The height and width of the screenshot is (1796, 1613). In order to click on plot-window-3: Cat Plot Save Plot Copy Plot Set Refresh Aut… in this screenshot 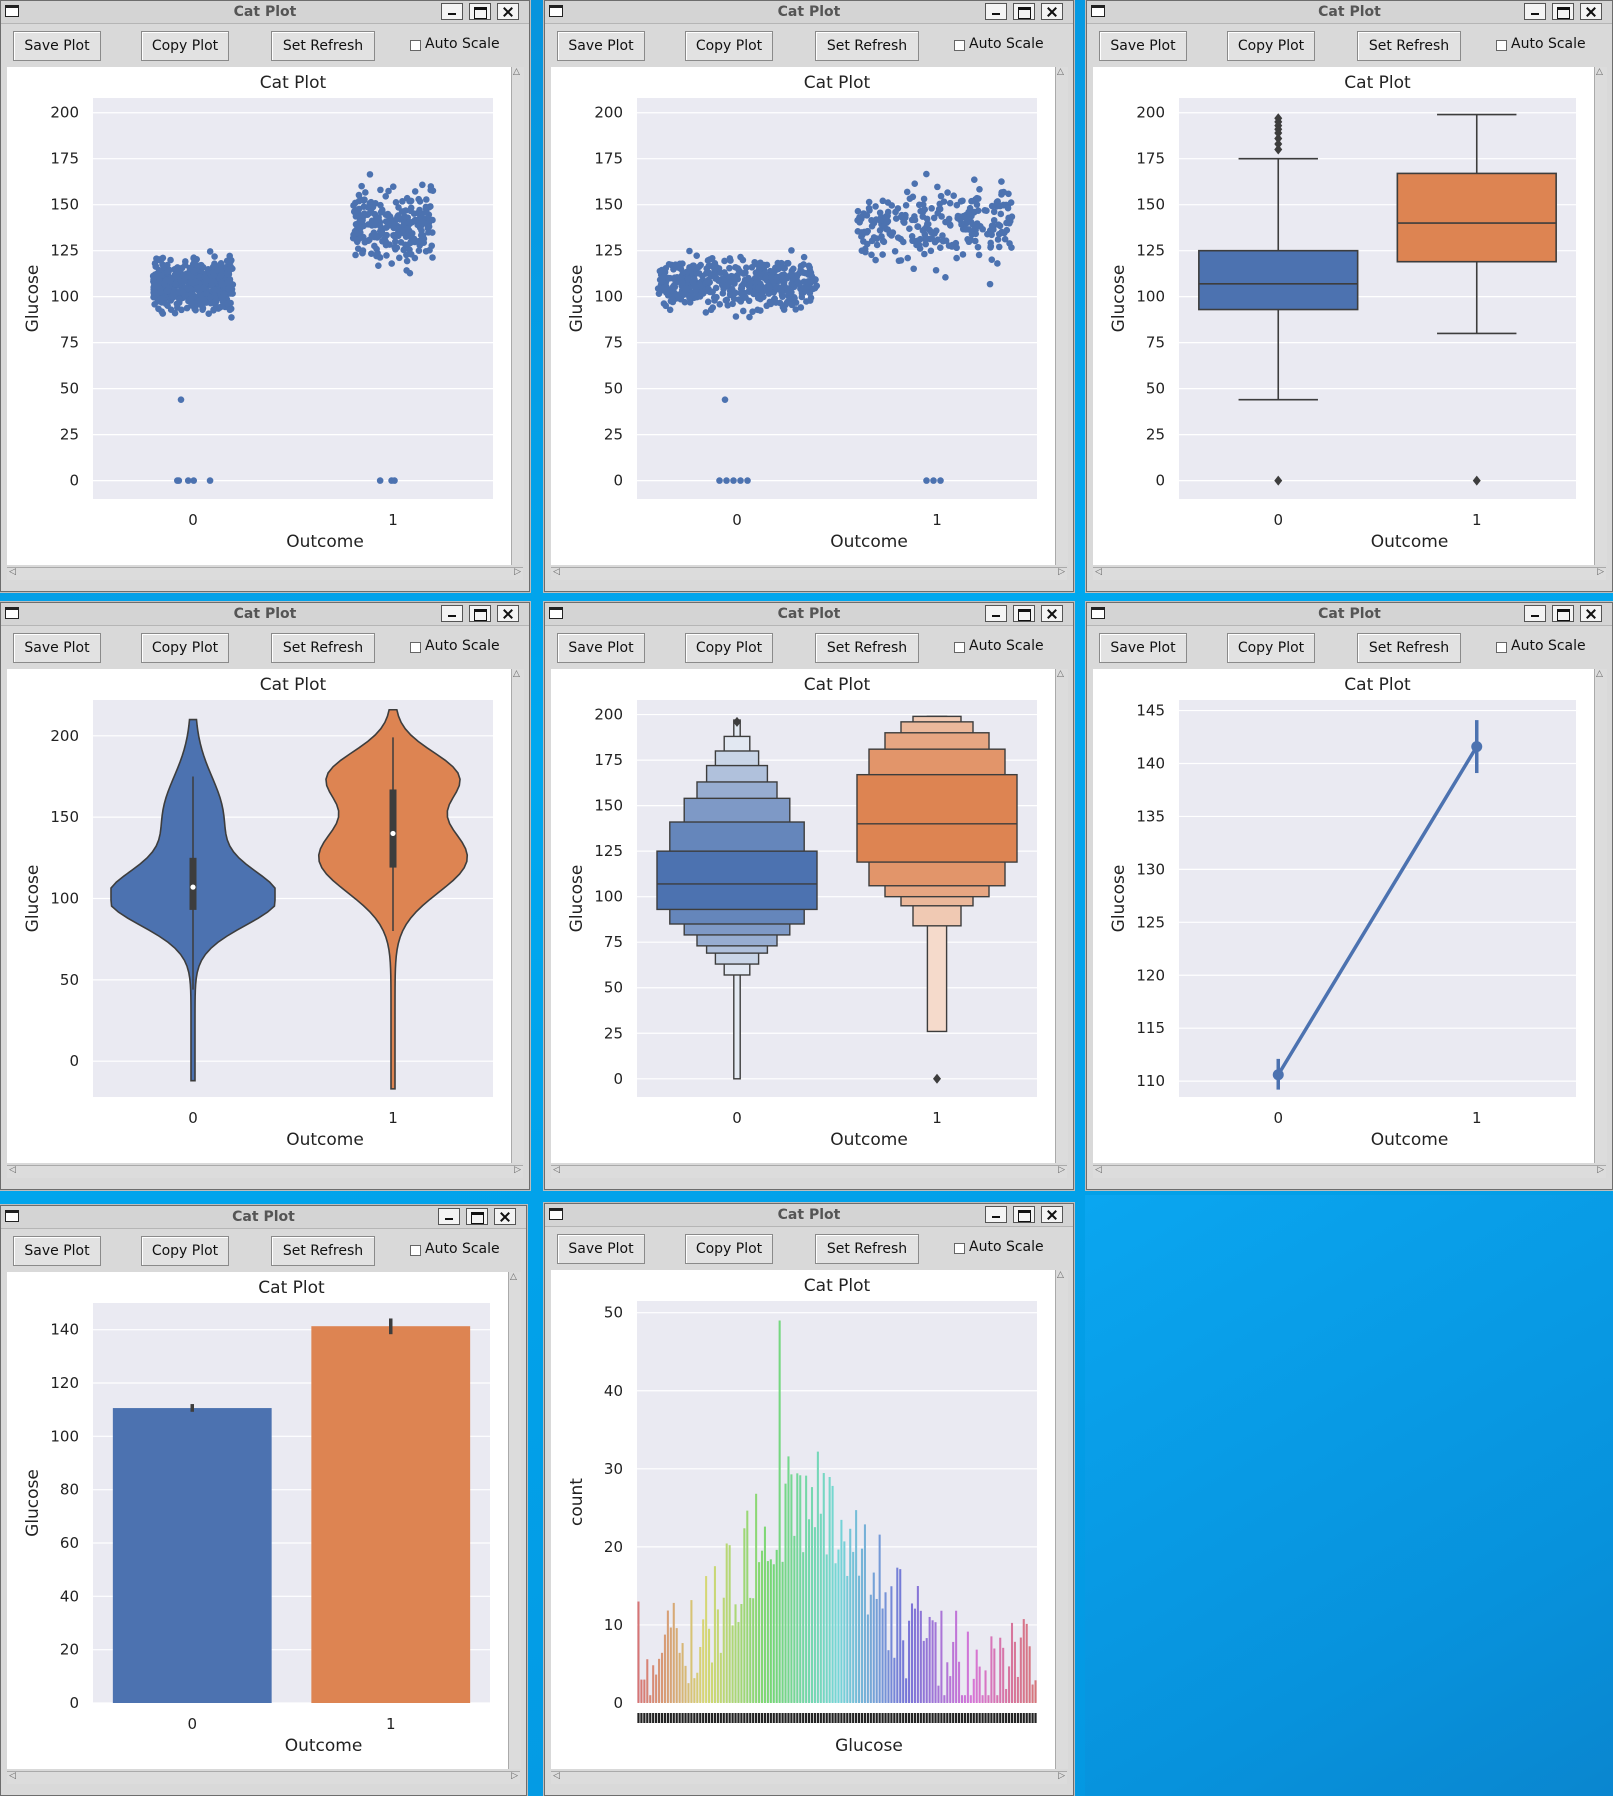, I will do `click(1349, 296)`.